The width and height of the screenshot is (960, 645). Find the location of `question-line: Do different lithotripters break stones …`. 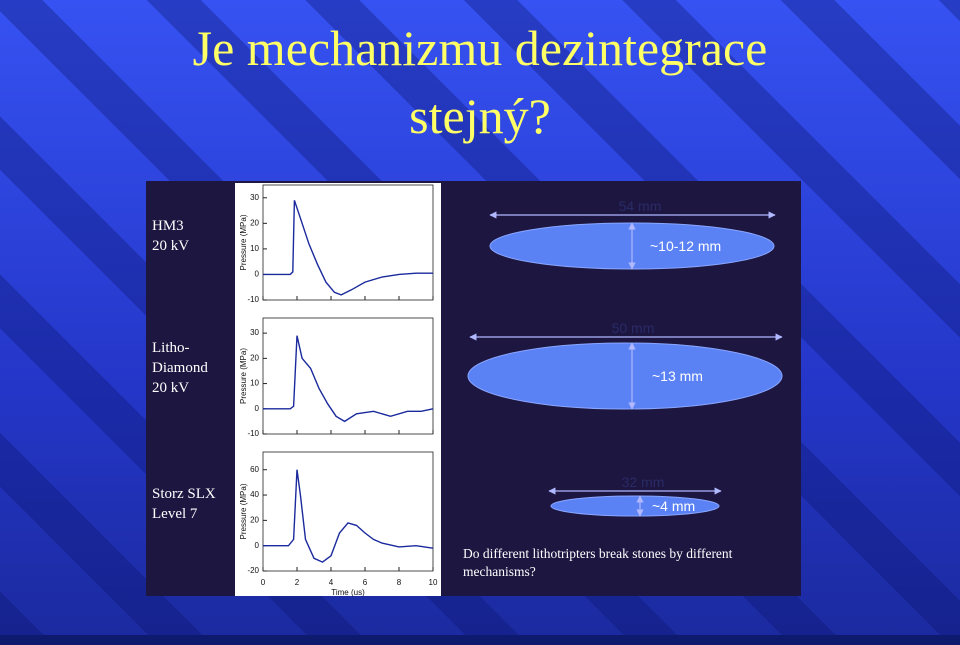

question-line: Do different lithotripters break stones … is located at coordinates (598, 553).